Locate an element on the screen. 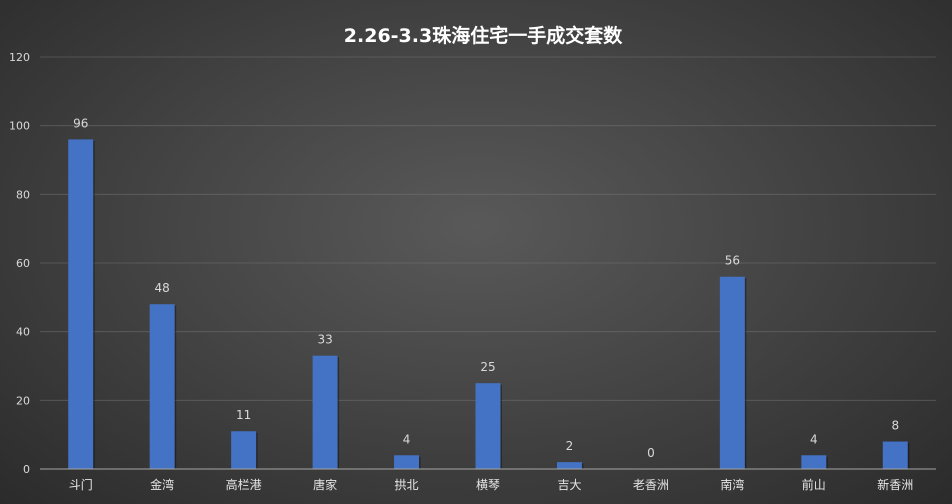 This screenshot has width=952, height=504. y-tick-label: 0 is located at coordinates (26, 469).